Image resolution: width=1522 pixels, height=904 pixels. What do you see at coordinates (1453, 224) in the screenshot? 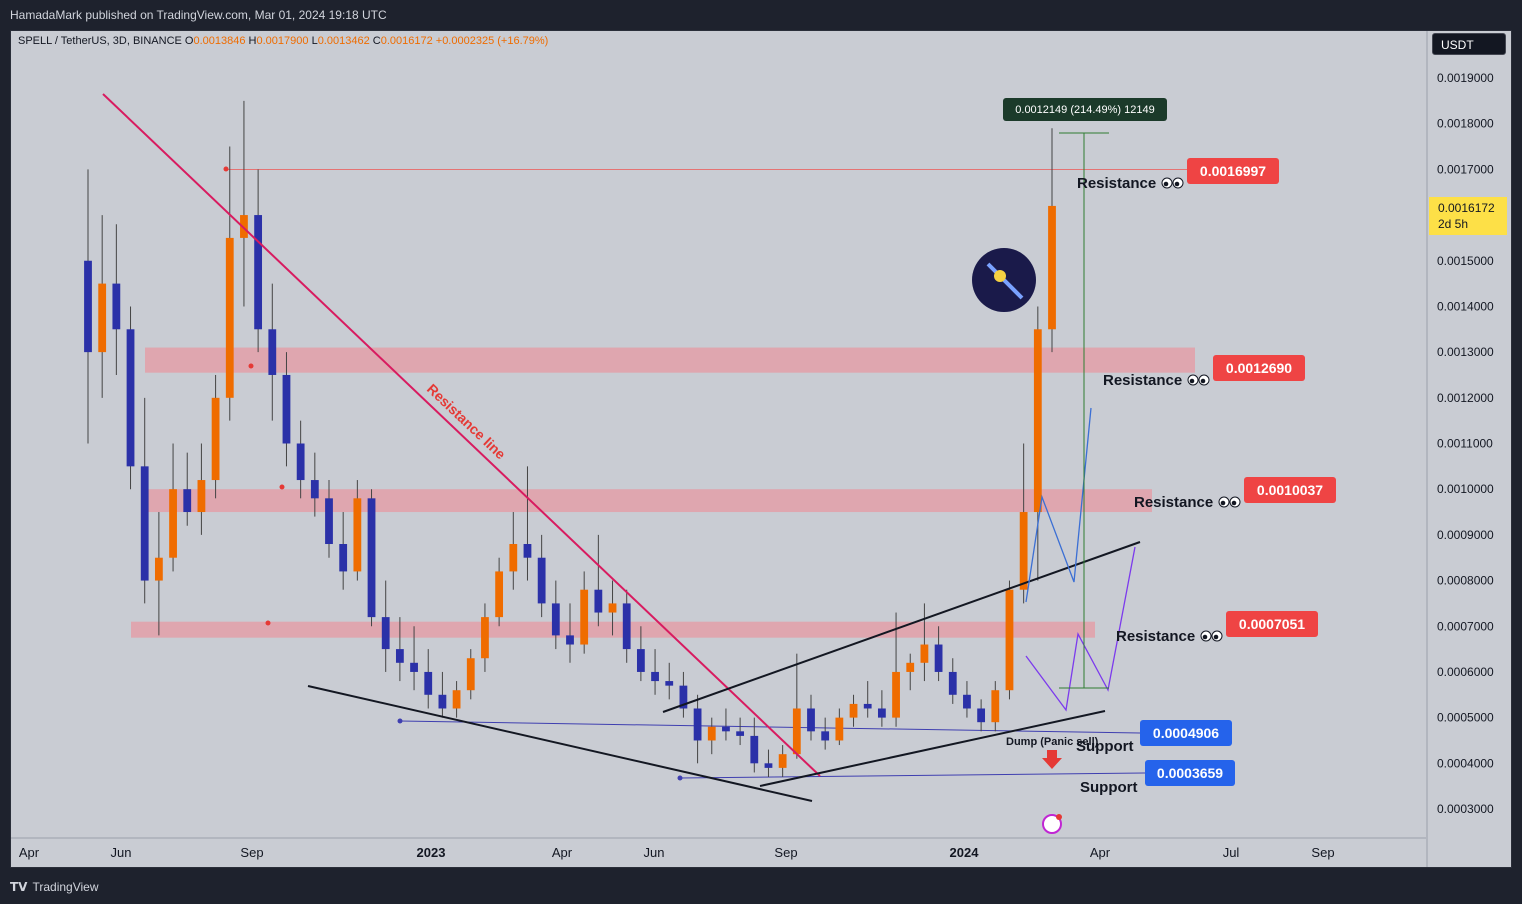
I see `last-price-countdown: 2d 5h` at bounding box center [1453, 224].